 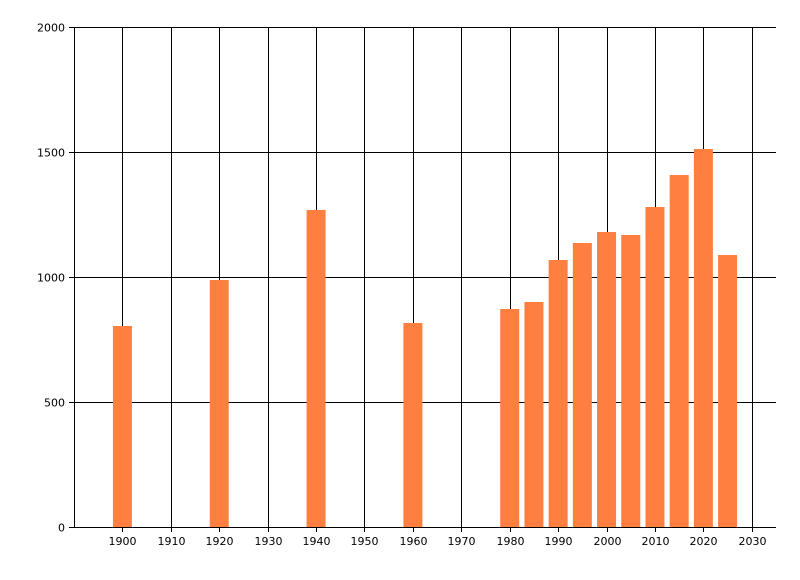 What do you see at coordinates (631, 381) in the screenshot?
I see `bar-2005` at bounding box center [631, 381].